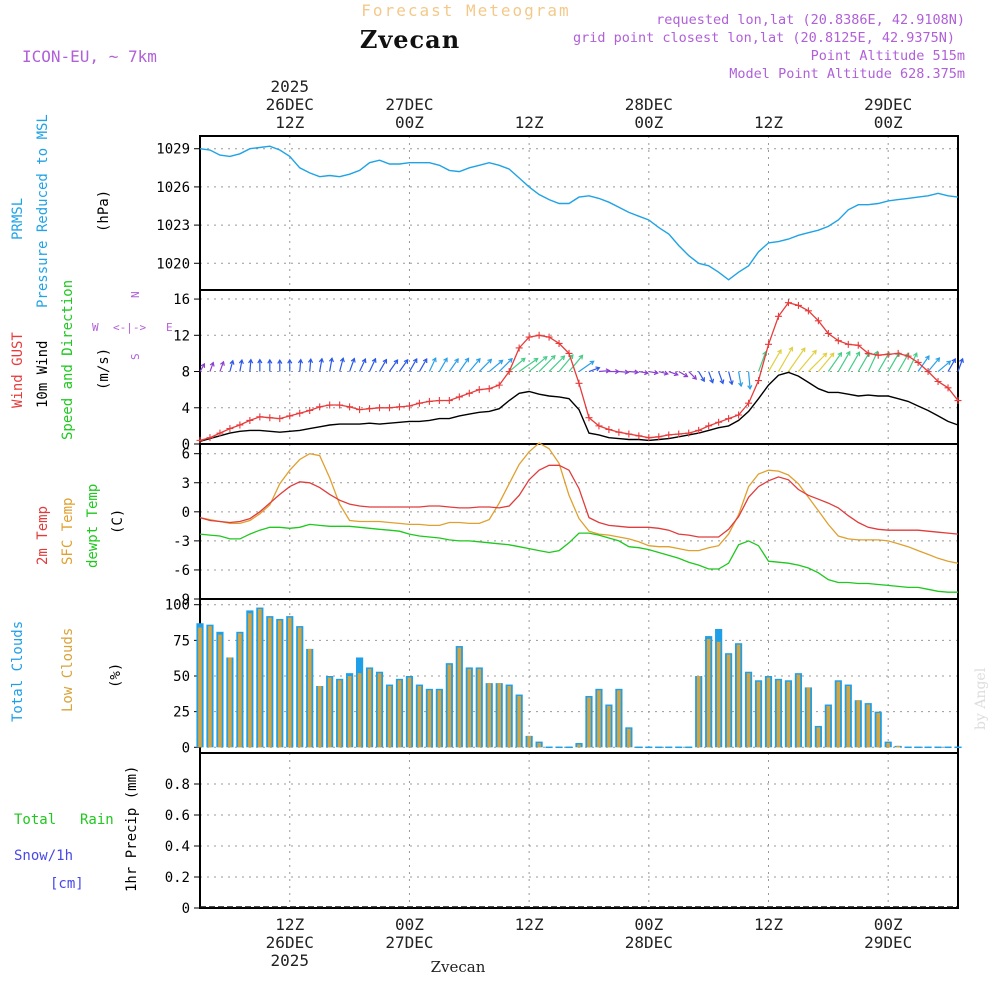 Image resolution: width=1000 pixels, height=1000 pixels. What do you see at coordinates (177, 816) in the screenshot?
I see `y-tick-label: 0.6` at bounding box center [177, 816].